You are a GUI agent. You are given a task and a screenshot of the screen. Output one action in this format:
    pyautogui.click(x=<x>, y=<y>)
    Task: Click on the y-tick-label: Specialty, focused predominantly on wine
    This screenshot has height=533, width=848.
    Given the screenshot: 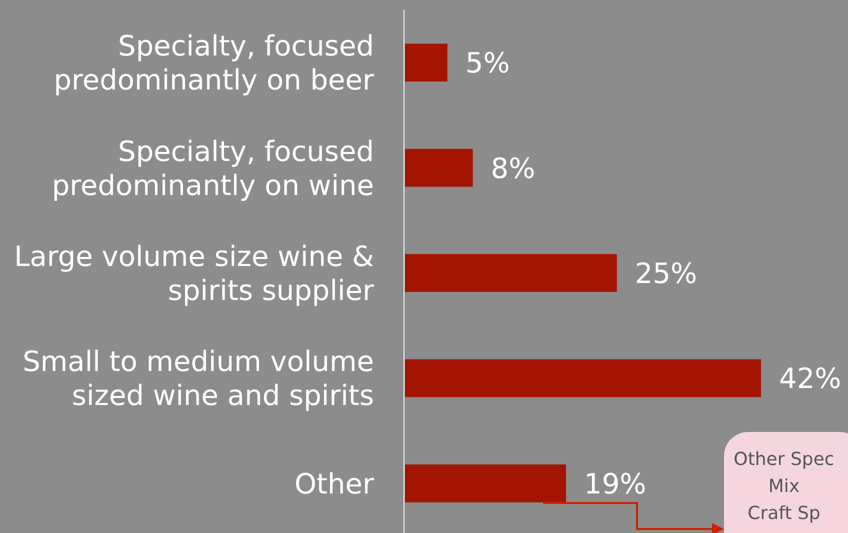 What is the action you would take?
    pyautogui.click(x=213, y=168)
    